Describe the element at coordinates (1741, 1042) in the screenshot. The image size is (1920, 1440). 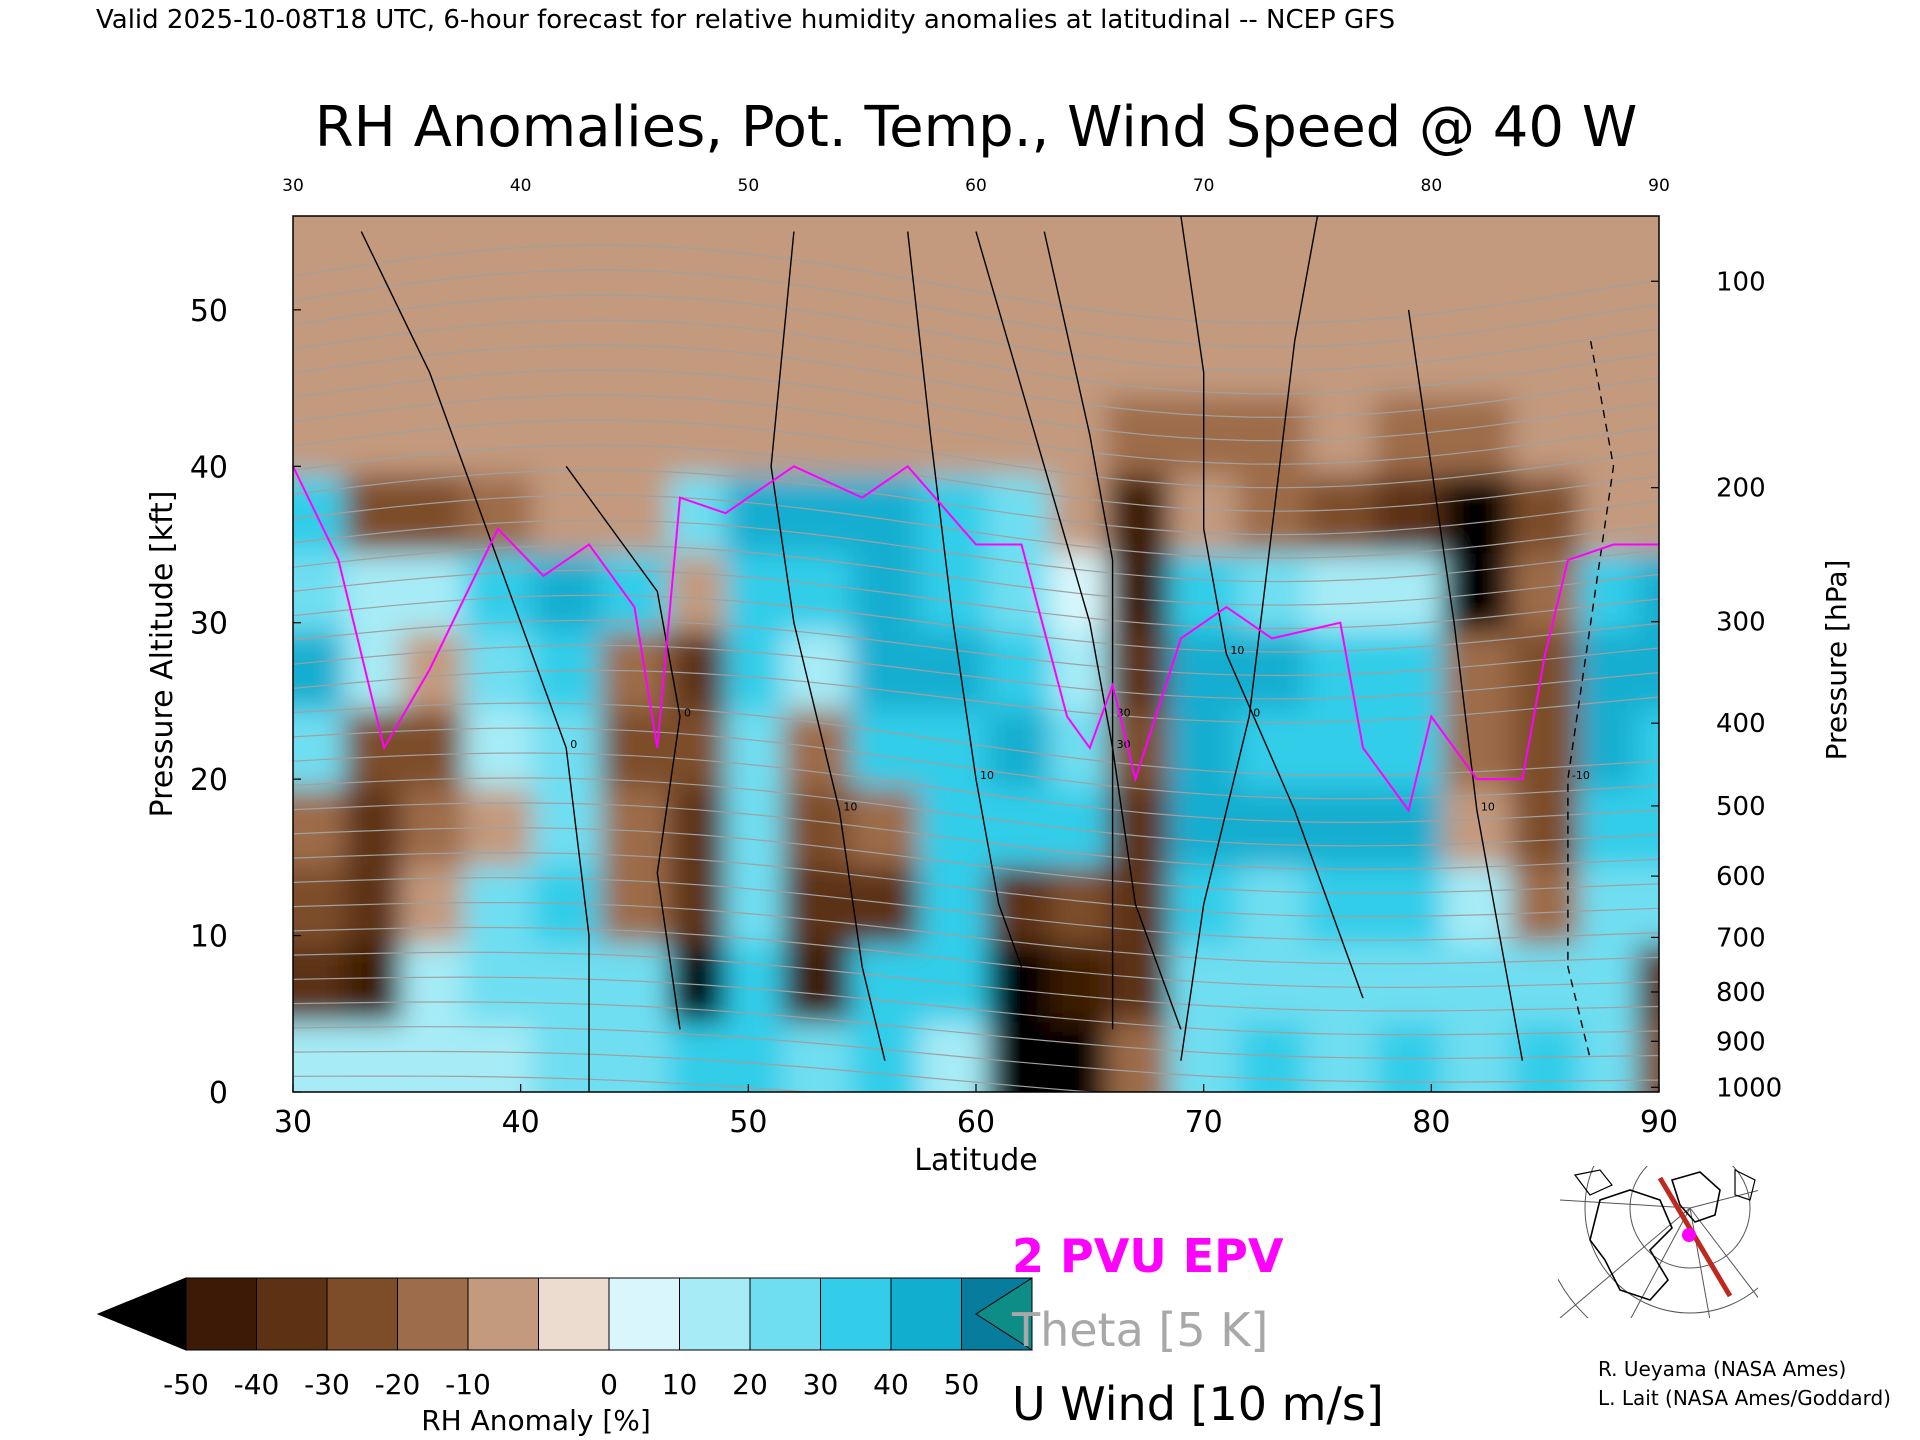
I see `y-right-tick-label: 900` at that location.